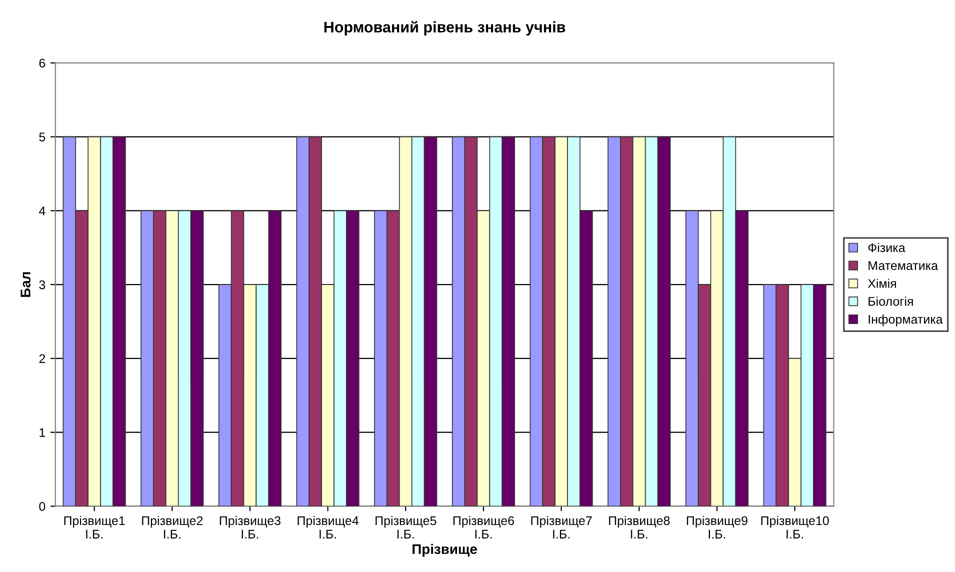  Describe the element at coordinates (444, 550) in the screenshot. I see `x-axis-title: Прізвище` at that location.